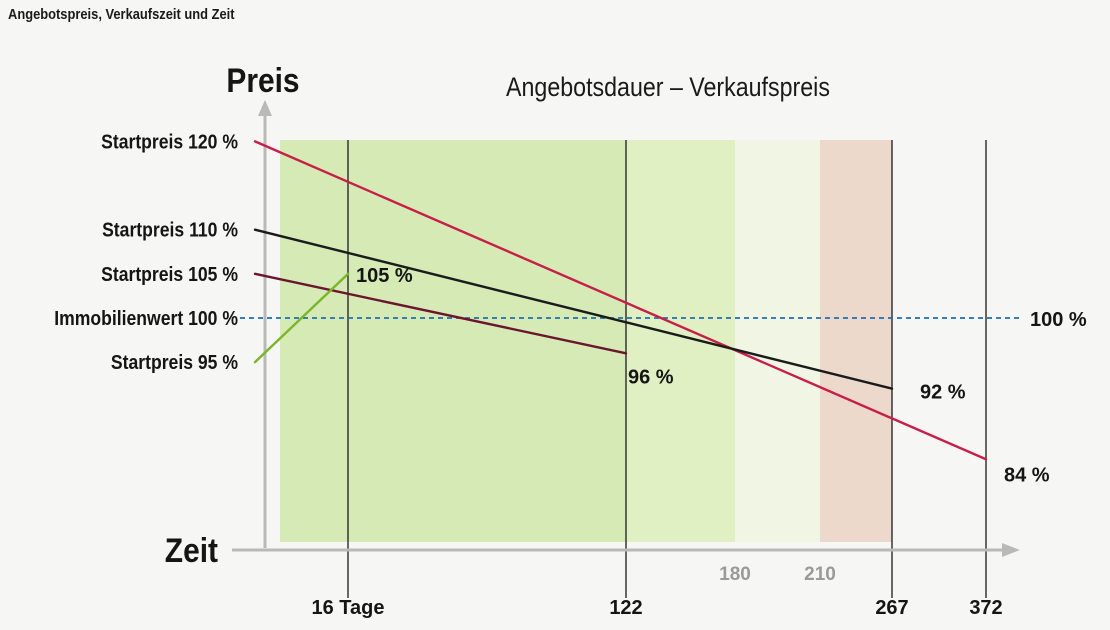 Image resolution: width=1110 pixels, height=630 pixels. Describe the element at coordinates (262, 80) in the screenshot. I see `y-axis-label: Preis` at that location.